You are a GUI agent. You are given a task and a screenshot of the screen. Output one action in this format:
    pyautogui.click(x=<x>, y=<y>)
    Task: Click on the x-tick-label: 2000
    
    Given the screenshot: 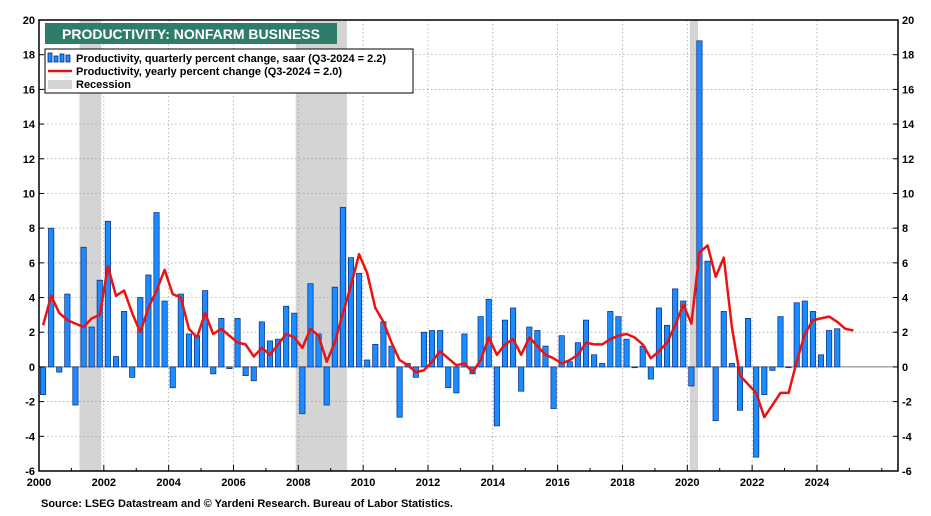 What is the action you would take?
    pyautogui.click(x=39, y=483)
    